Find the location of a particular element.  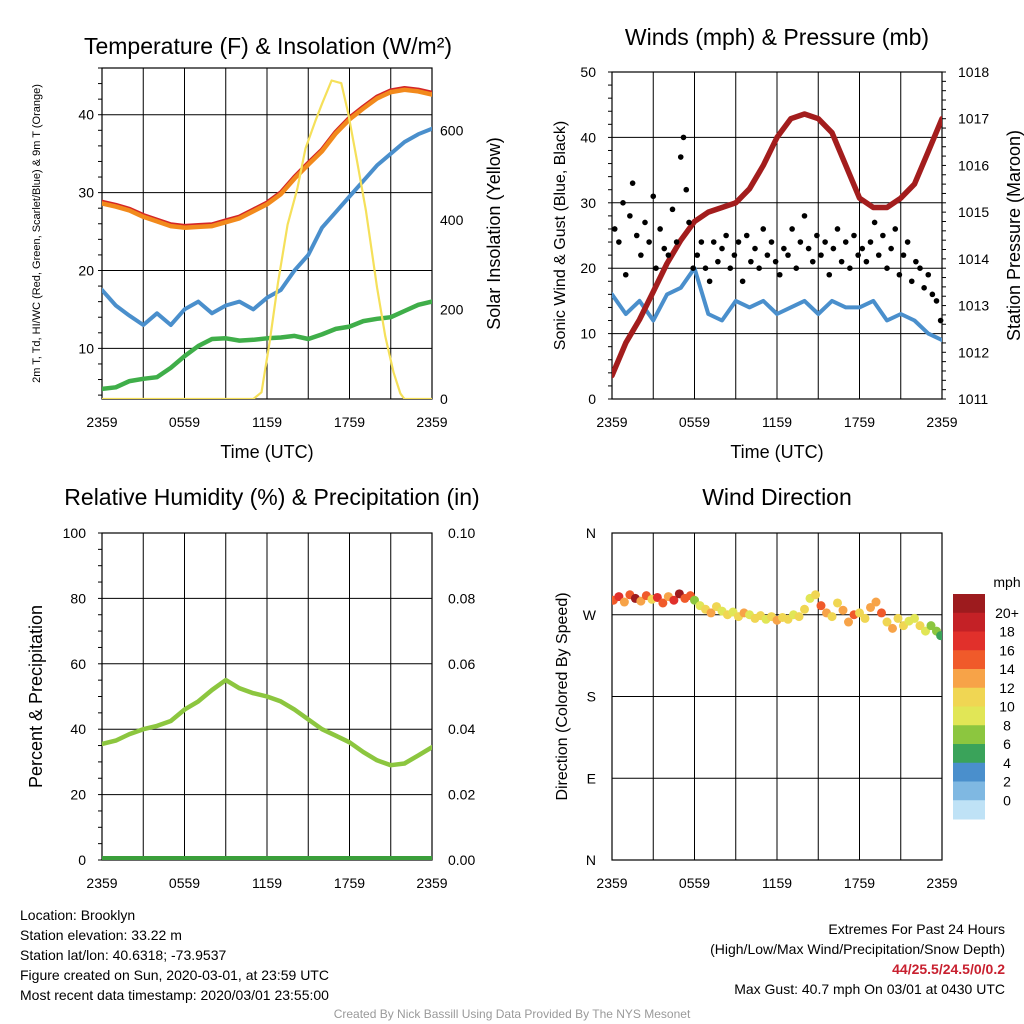

y2-tick-label: 0.06 is located at coordinates (461, 664).